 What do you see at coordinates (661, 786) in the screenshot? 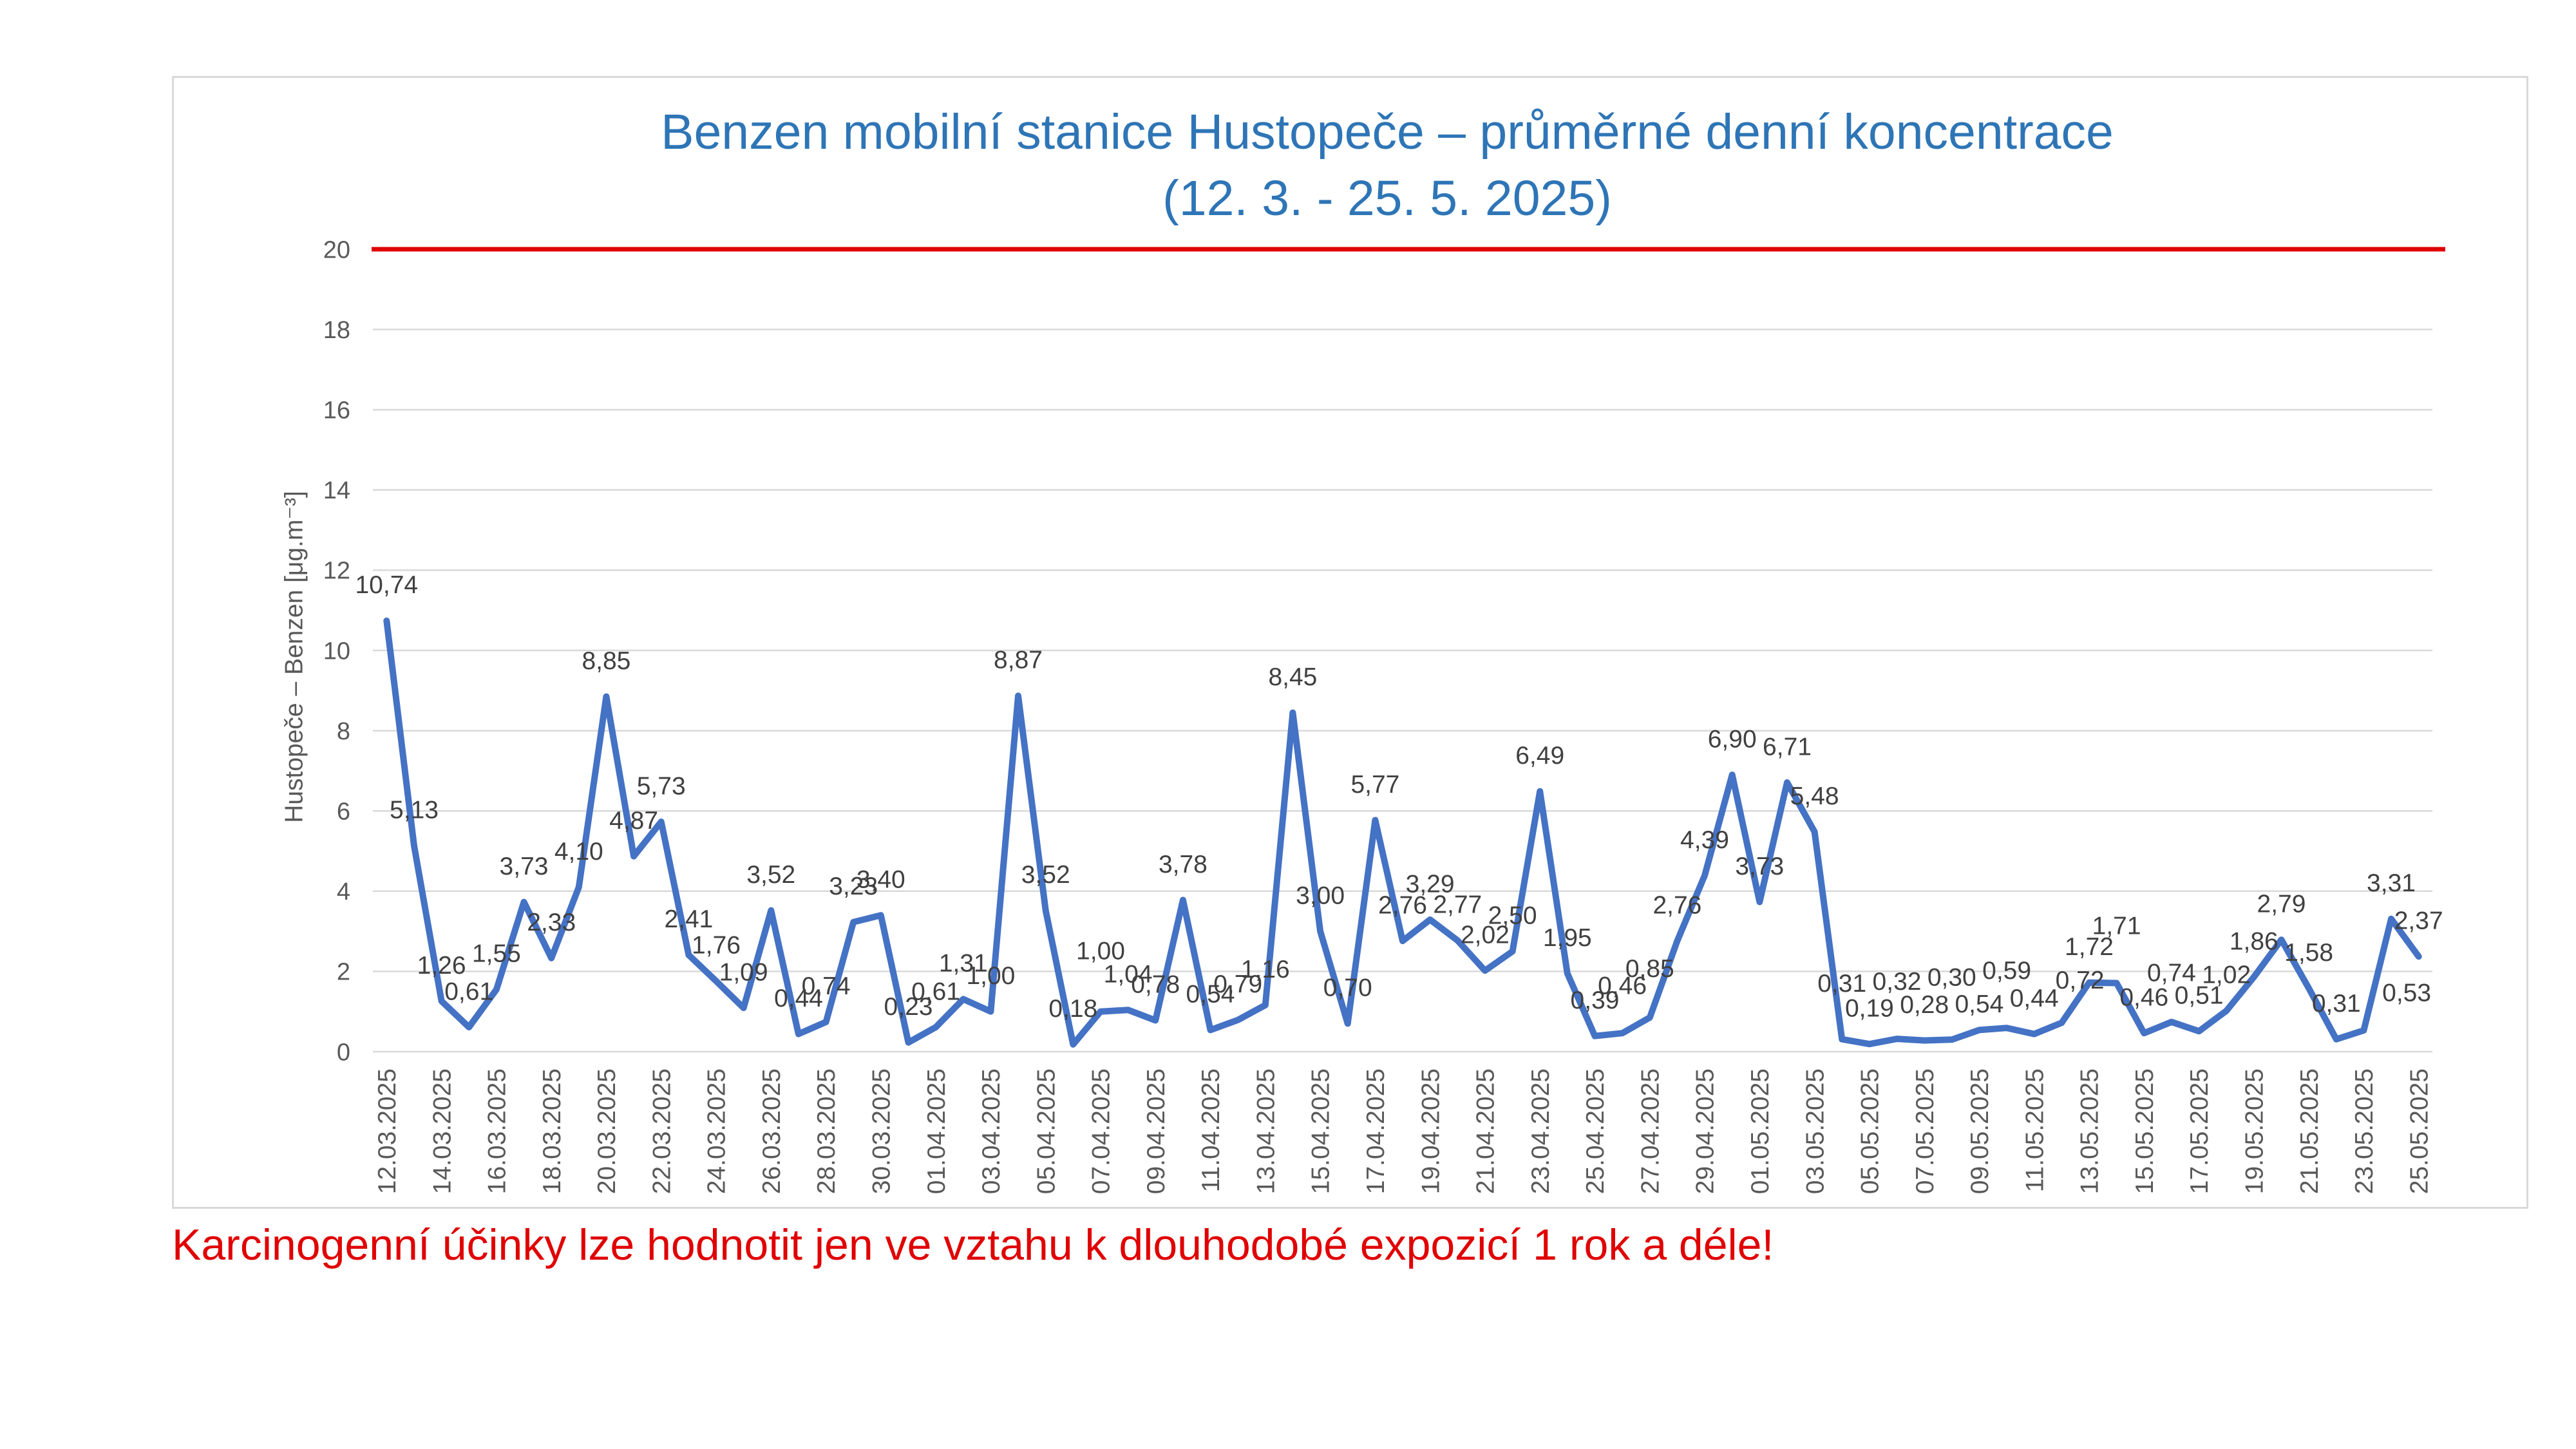
I see `data-label: 5,73` at bounding box center [661, 786].